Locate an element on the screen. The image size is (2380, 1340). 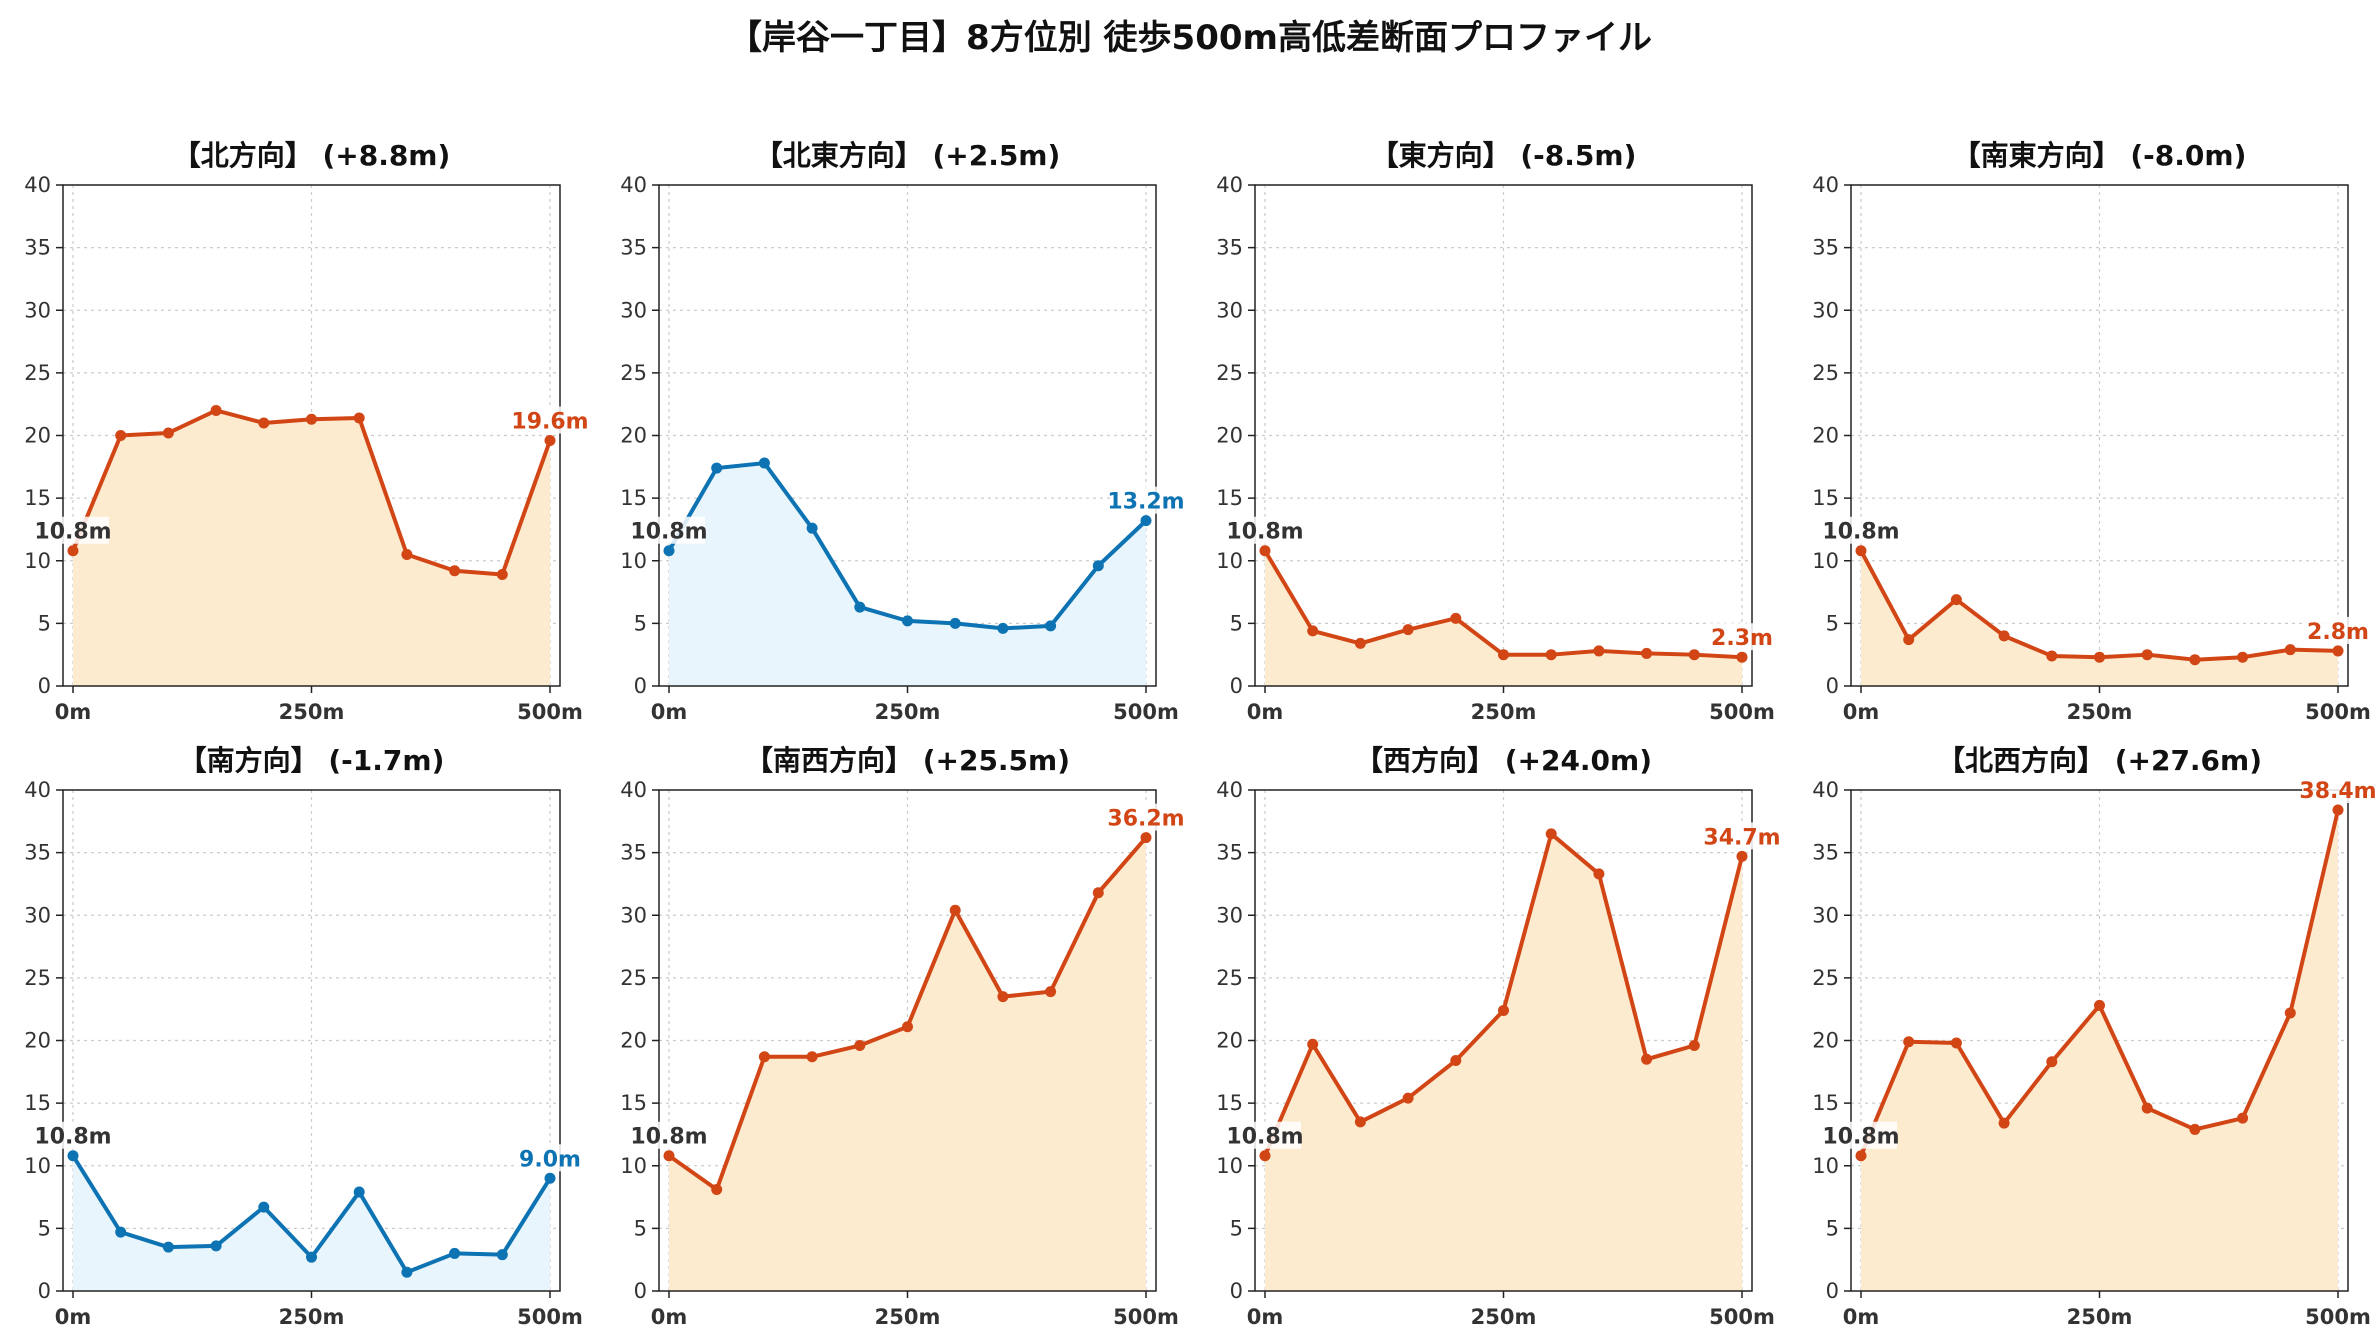
panel-title: 【東方向】 (-8.5m) is located at coordinates (1504, 155).